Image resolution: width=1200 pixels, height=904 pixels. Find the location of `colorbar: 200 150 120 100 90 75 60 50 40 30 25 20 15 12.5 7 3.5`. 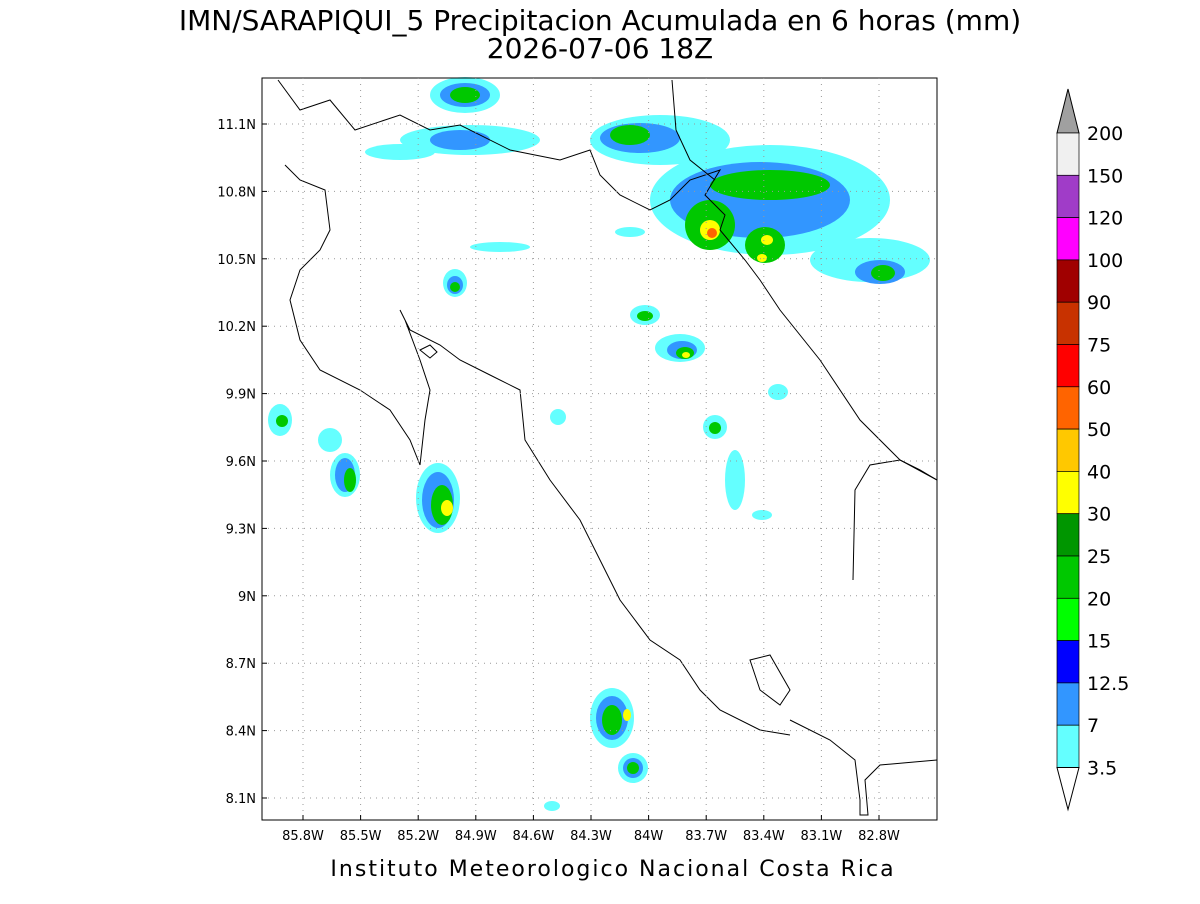

colorbar: 200 150 120 100 90 75 60 50 40 30 25 20 15 12.5 7 3.5 is located at coordinates (1092, 450).